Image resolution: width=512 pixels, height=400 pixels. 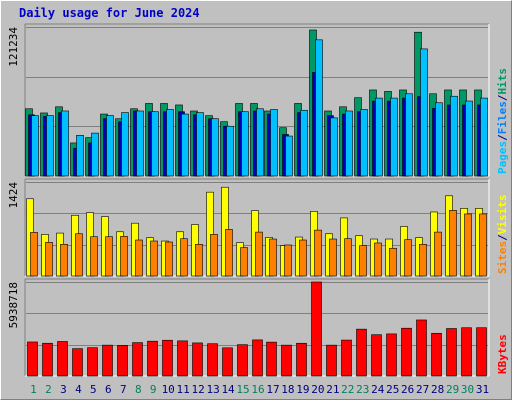 What do you see at coordinates (228, 389) in the screenshot?
I see `x-tick-label-day-14: 14` at bounding box center [228, 389].